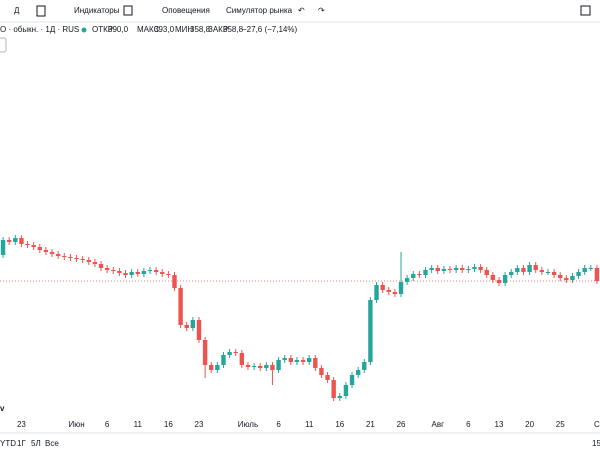 Image resolution: width=600 pixels, height=450 pixels. What do you see at coordinates (200, 29) in the screenshot?
I see `legend-value: 358,8` at bounding box center [200, 29].